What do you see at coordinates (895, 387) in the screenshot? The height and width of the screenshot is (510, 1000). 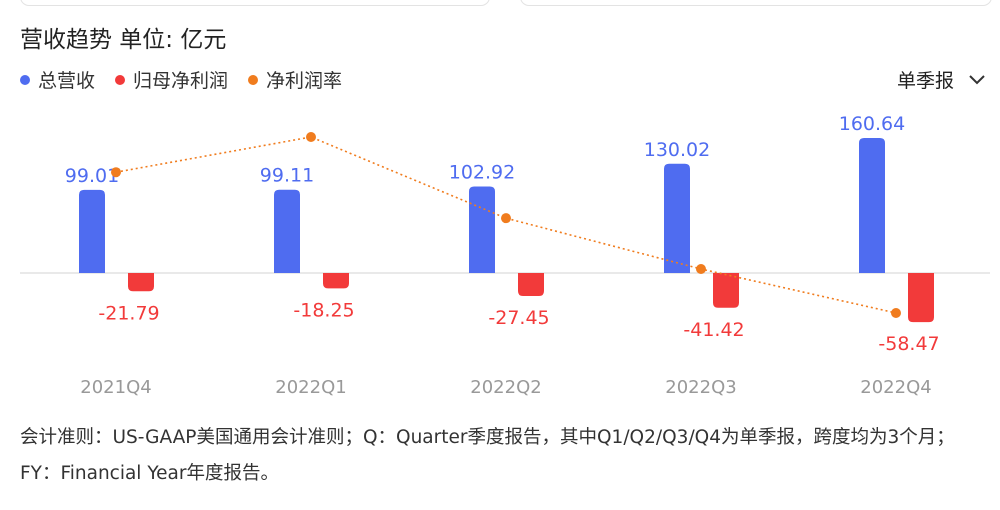 I see `x-tick-label-2022Q4: 2022Q4` at bounding box center [895, 387].